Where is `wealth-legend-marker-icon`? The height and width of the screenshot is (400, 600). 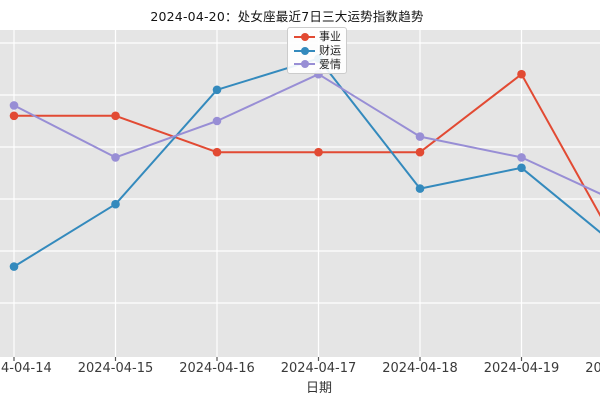 wealth-legend-marker-icon is located at coordinates (304, 50).